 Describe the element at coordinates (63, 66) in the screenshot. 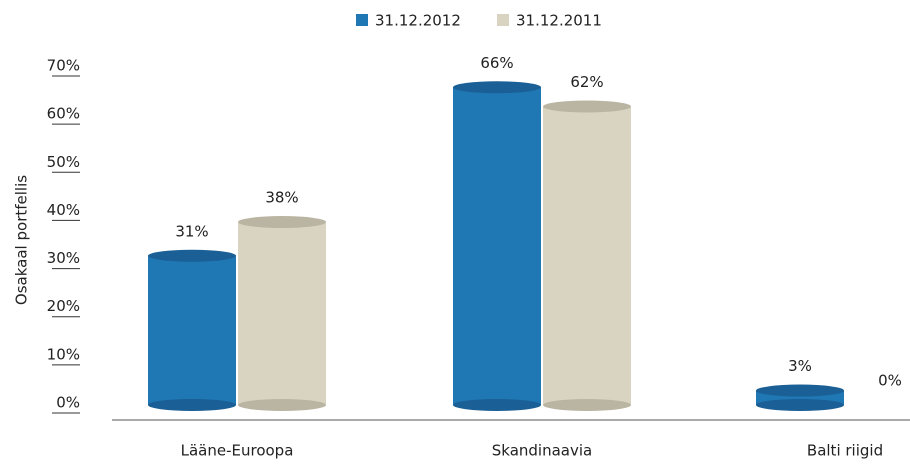

I see `y-tick-label: 70%` at that location.